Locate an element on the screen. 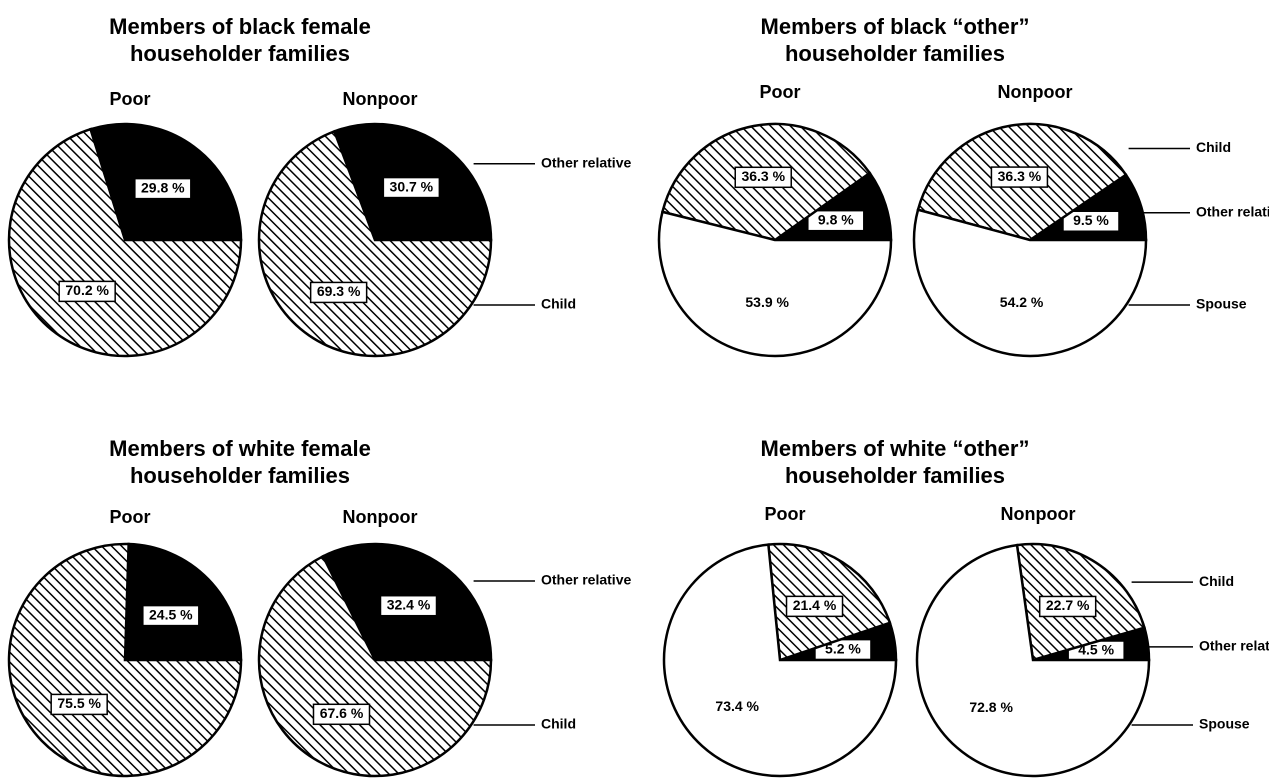 This screenshot has width=1269, height=782. value-label: 24.5 % is located at coordinates (171, 614).